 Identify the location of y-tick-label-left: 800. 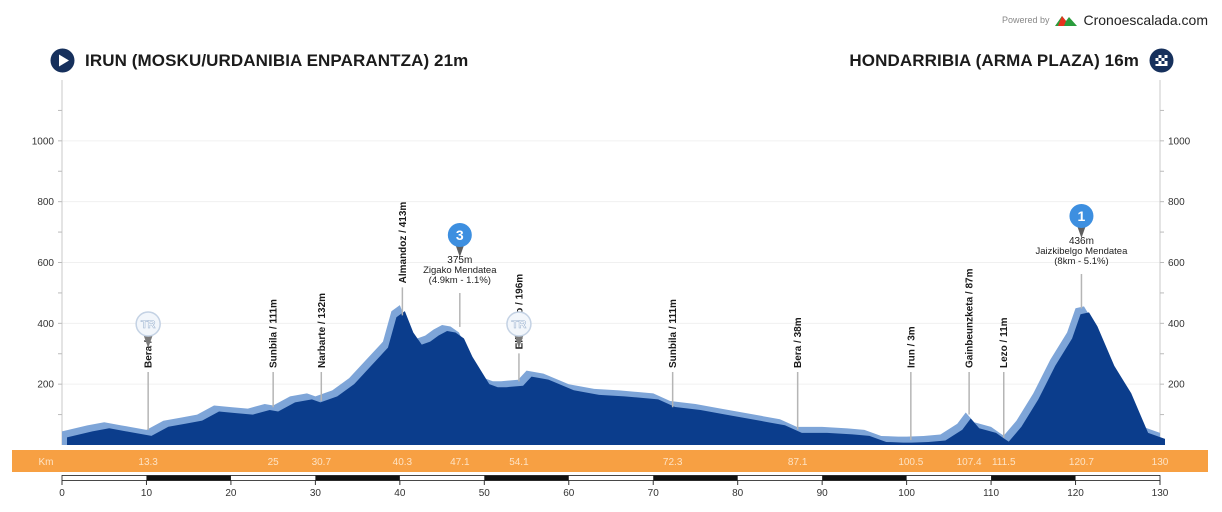
(45, 202).